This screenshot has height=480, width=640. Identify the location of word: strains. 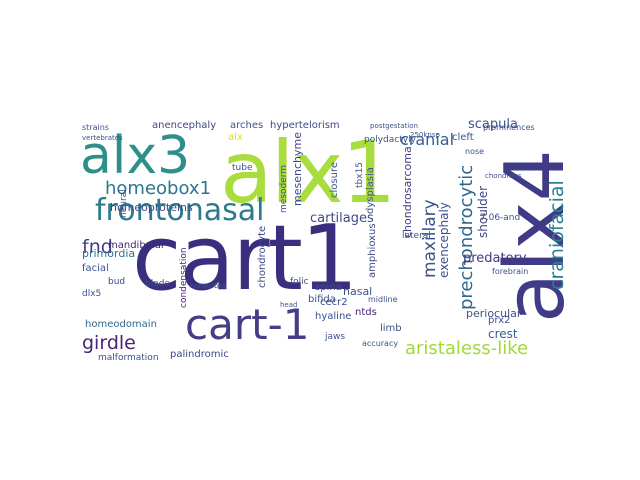
(95, 127).